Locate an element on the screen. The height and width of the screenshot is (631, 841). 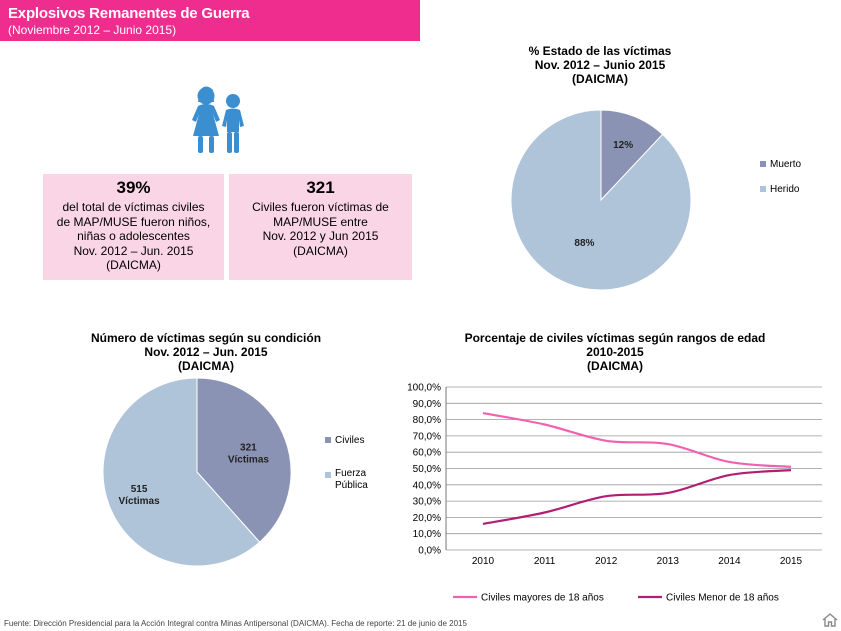
page-title: Explosivos Remanentes de Guerra is located at coordinates (129, 13).